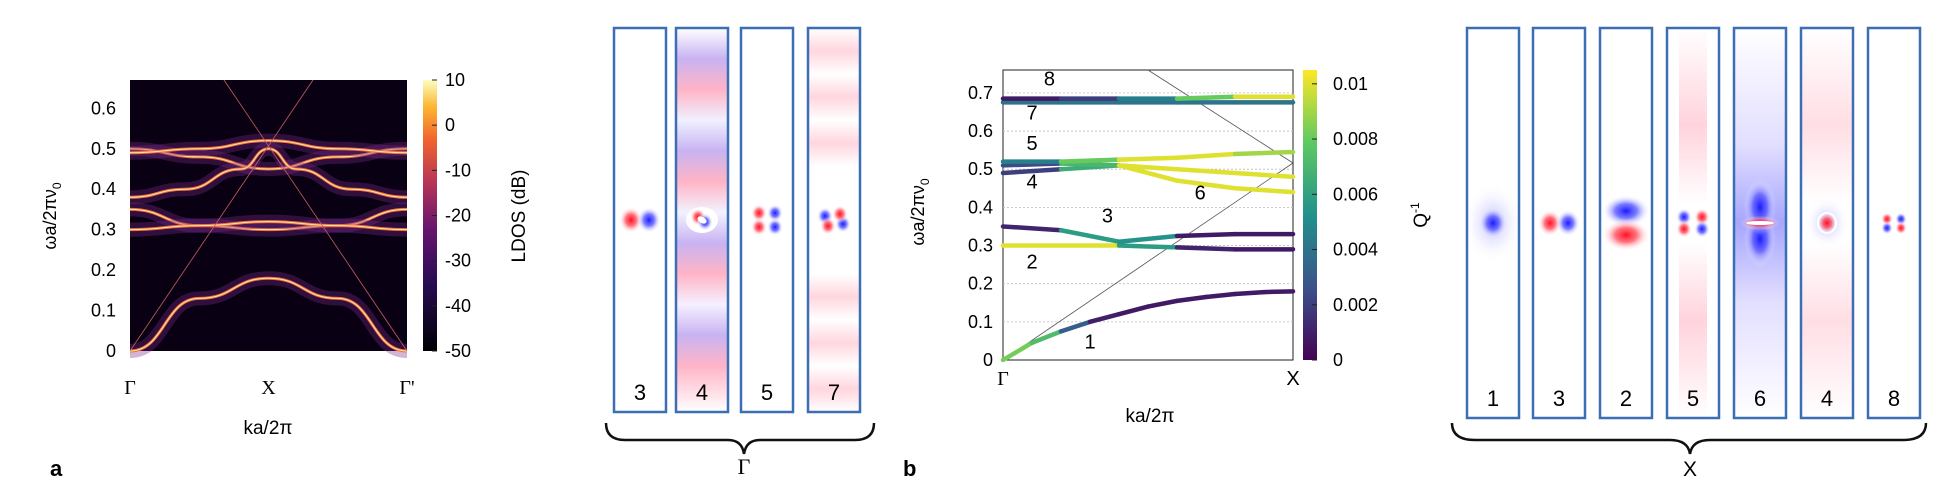  Describe the element at coordinates (980, 226) in the screenshot. I see `b-y-tick-labels: 0 0.1 0.2 0.3 0.4 0.5 0.6 0.7` at that location.